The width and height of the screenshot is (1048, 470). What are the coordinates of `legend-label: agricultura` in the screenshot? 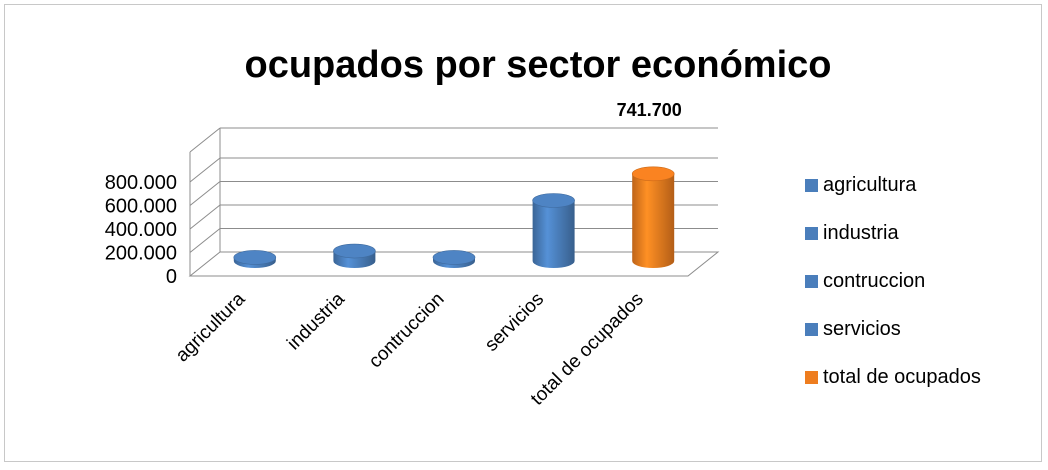 It's located at (870, 185).